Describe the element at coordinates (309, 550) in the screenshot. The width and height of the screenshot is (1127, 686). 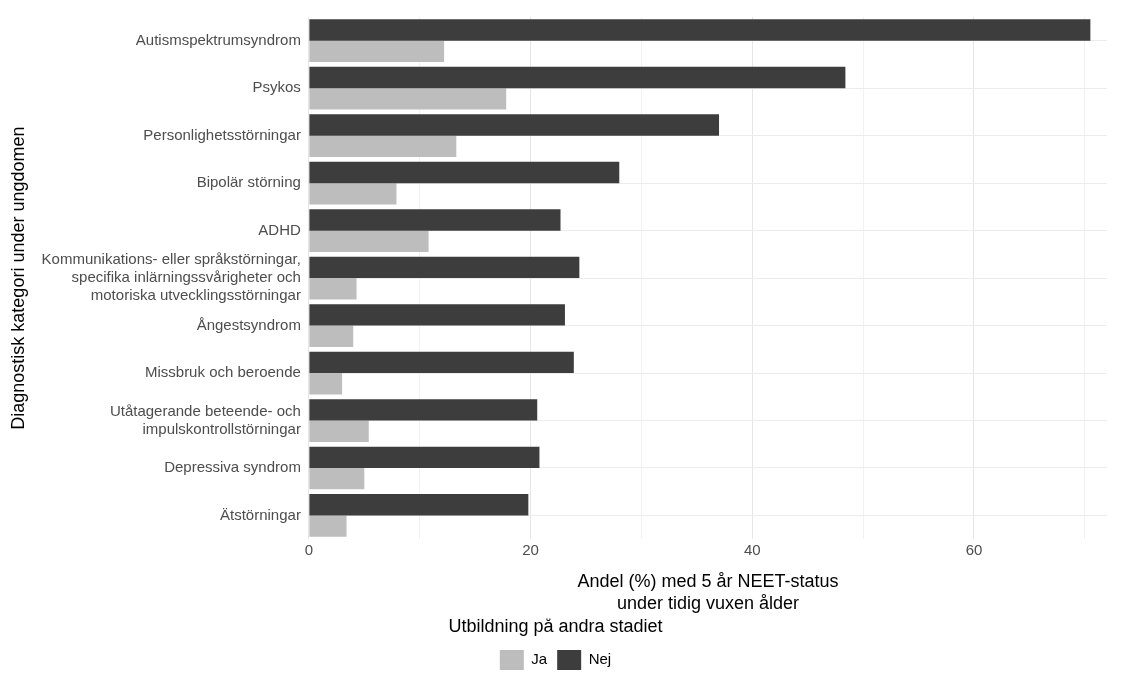
I see `x-tick-label: 0` at that location.